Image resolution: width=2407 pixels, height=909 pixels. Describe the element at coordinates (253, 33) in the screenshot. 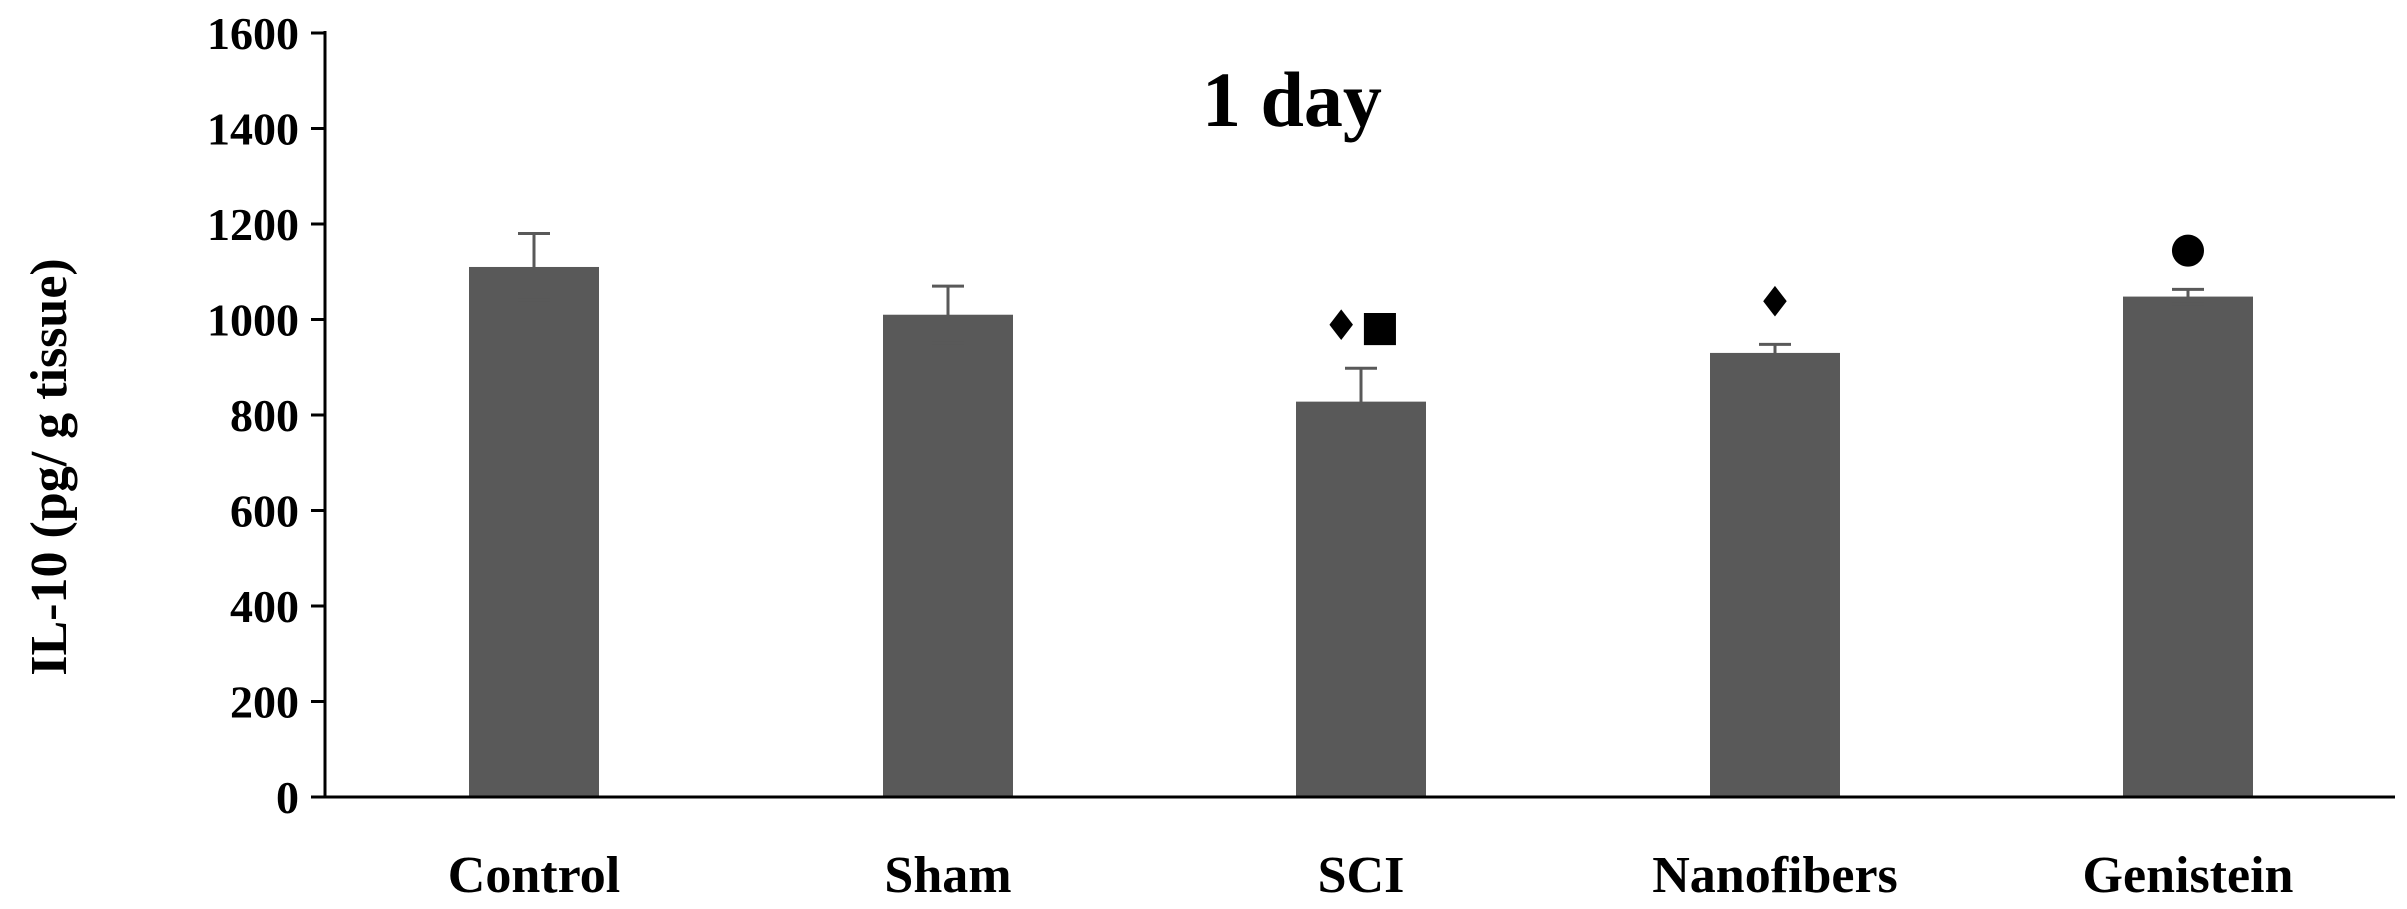

I see `y-tick-label: 1600` at that location.